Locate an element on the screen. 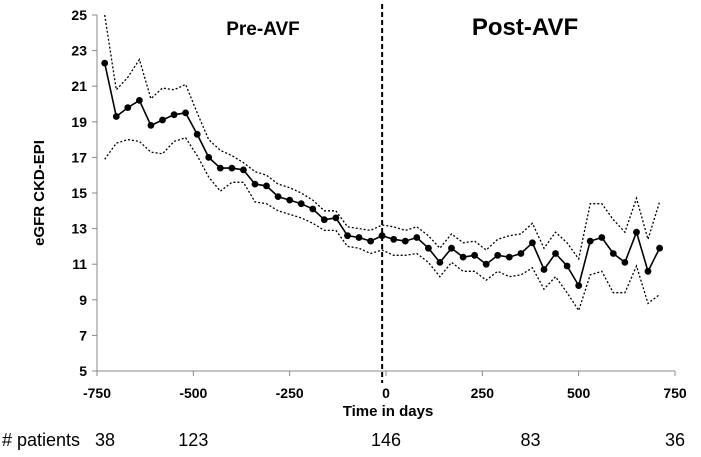 This screenshot has height=457, width=701. x-tick-label: 750 is located at coordinates (675, 393).